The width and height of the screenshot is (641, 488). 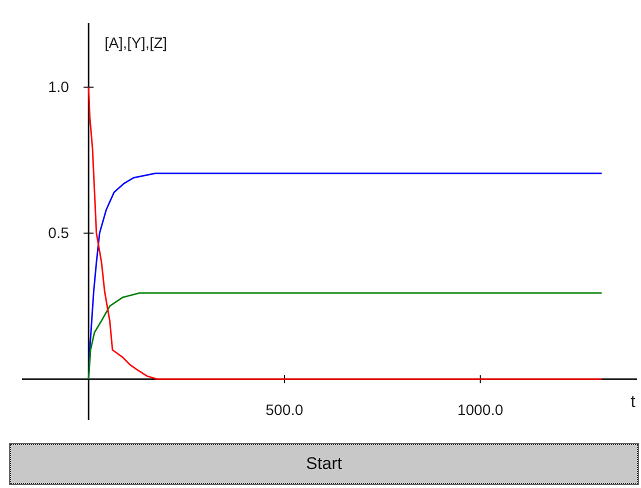 What do you see at coordinates (59, 233) in the screenshot?
I see `y-tick-label: 0.5` at bounding box center [59, 233].